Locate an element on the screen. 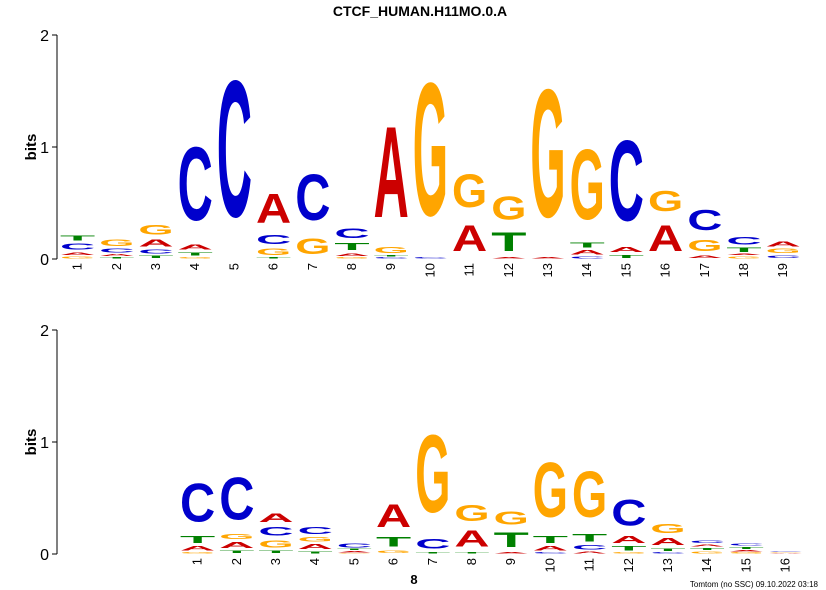 This screenshot has height=590, width=826. position-label: 14 is located at coordinates (586, 270).